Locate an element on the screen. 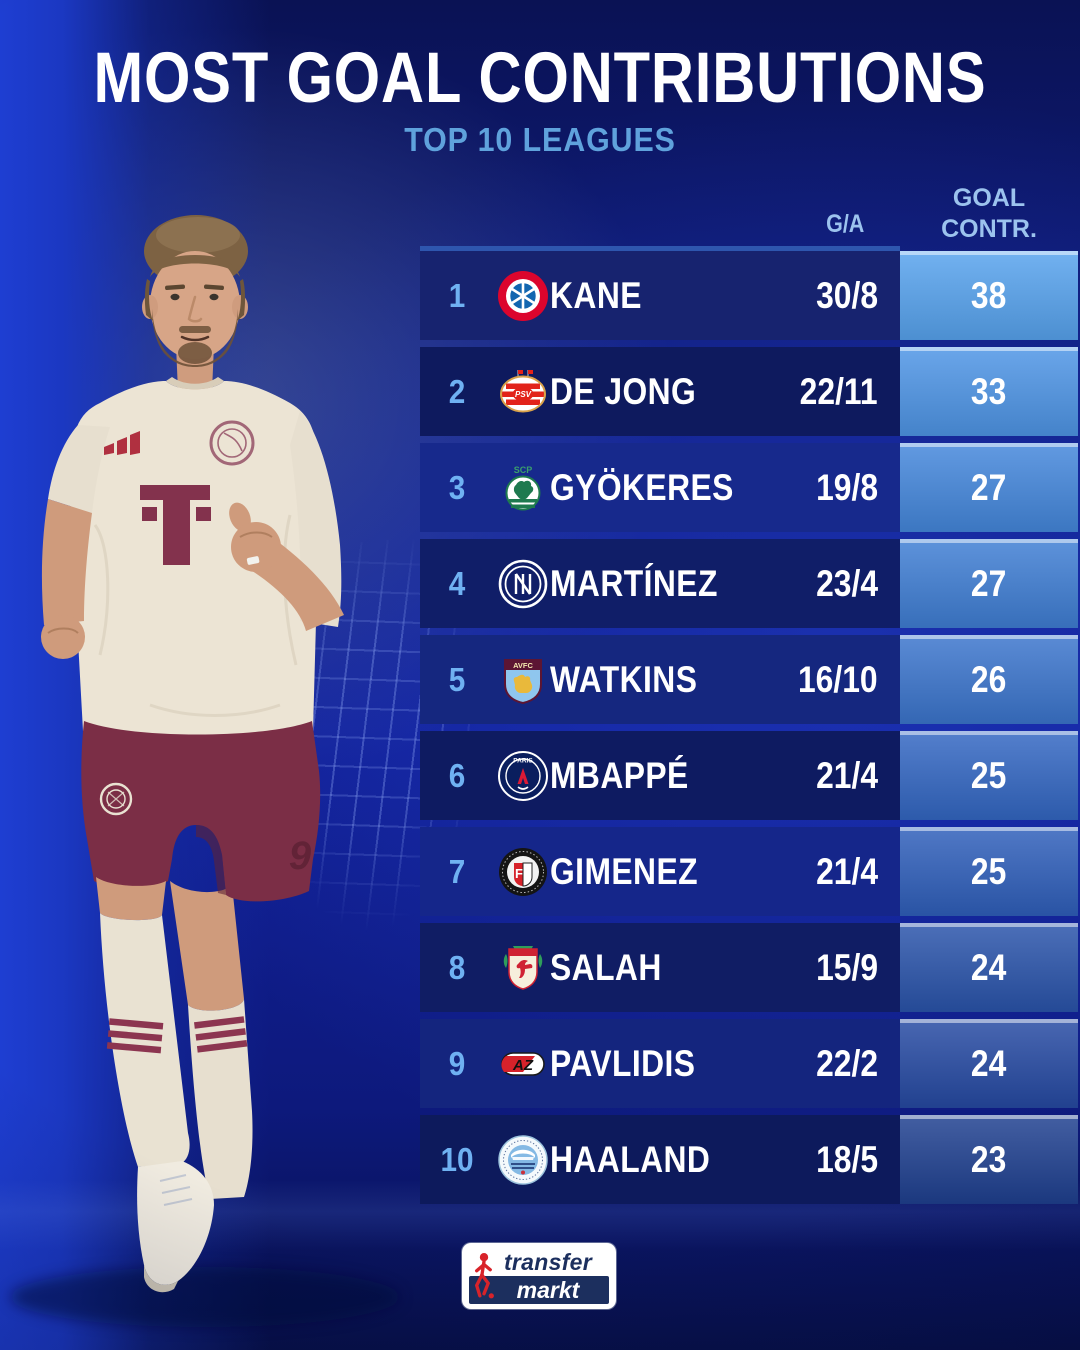 Image resolution: width=1080 pixels, height=1350 pixels. rank-label: 4 is located at coordinates (457, 583).